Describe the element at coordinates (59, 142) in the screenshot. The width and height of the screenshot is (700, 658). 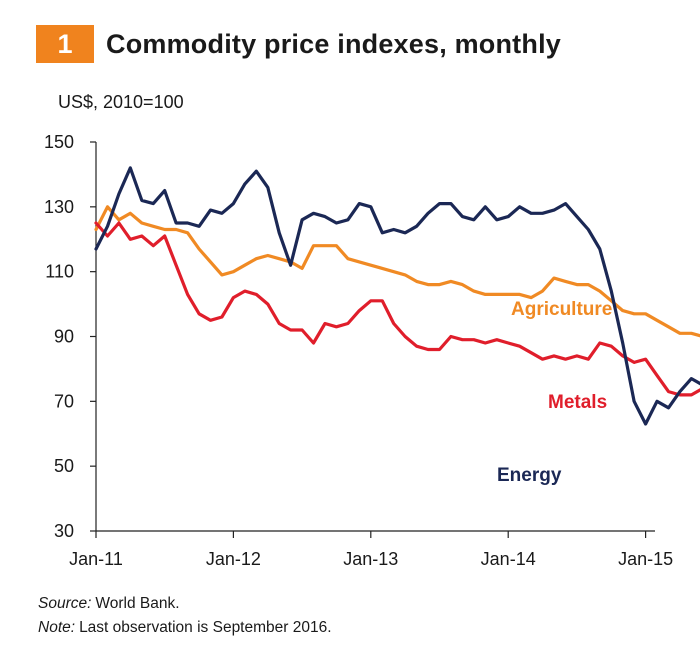
I see `y-tick-label: 150` at that location.